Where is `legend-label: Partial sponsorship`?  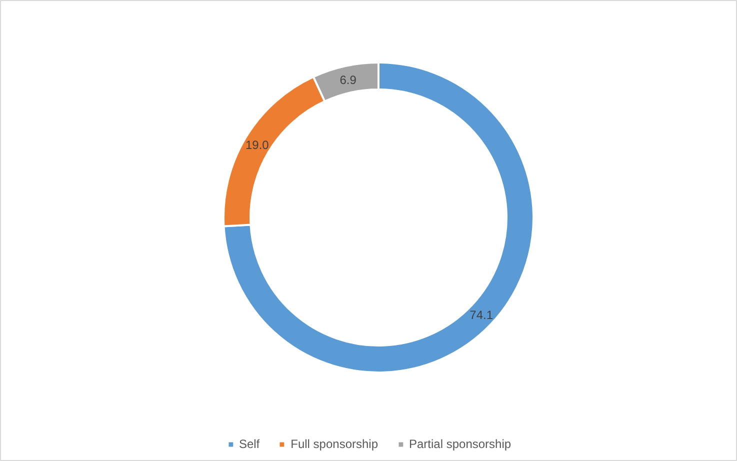 legend-label: Partial sponsorship is located at coordinates (460, 444).